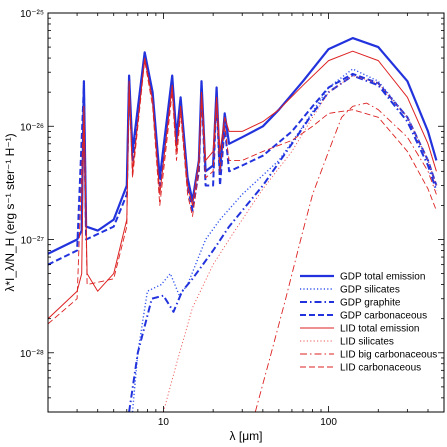 This screenshot has height=447, width=447. Describe the element at coordinates (367, 342) in the screenshot. I see `legend-label-6: LID silicates` at that location.